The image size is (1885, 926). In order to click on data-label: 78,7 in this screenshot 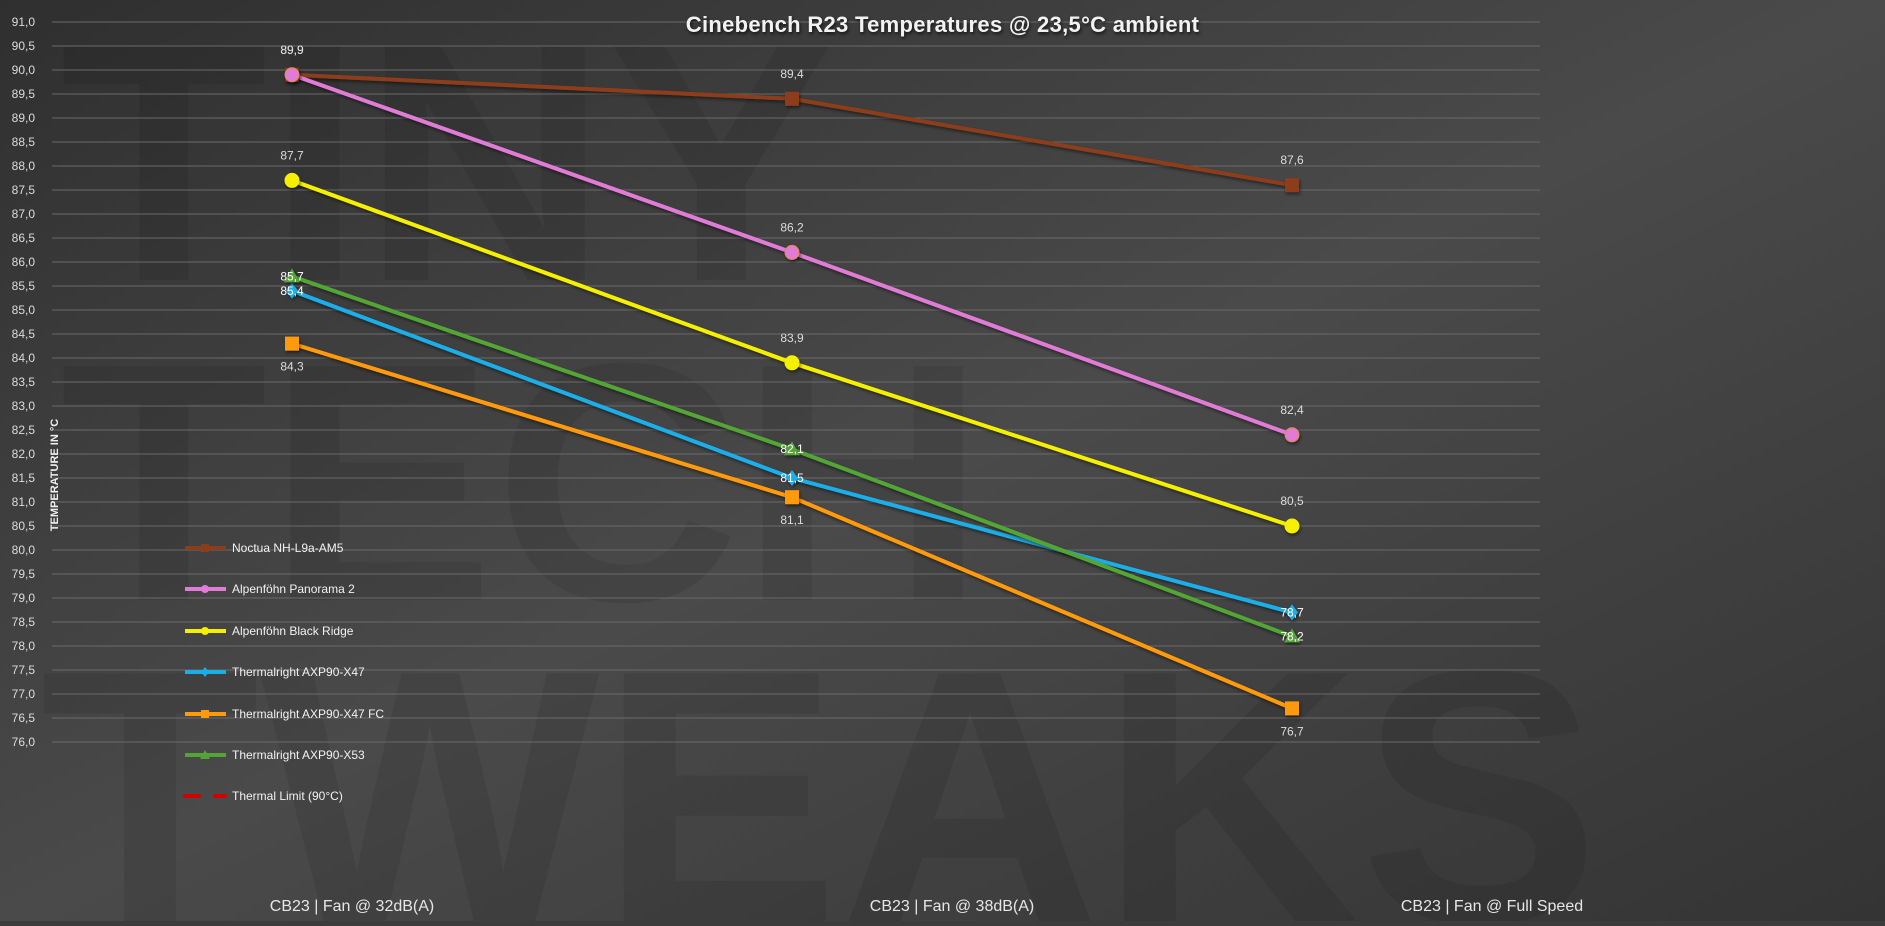, I will do `click(1292, 612)`.